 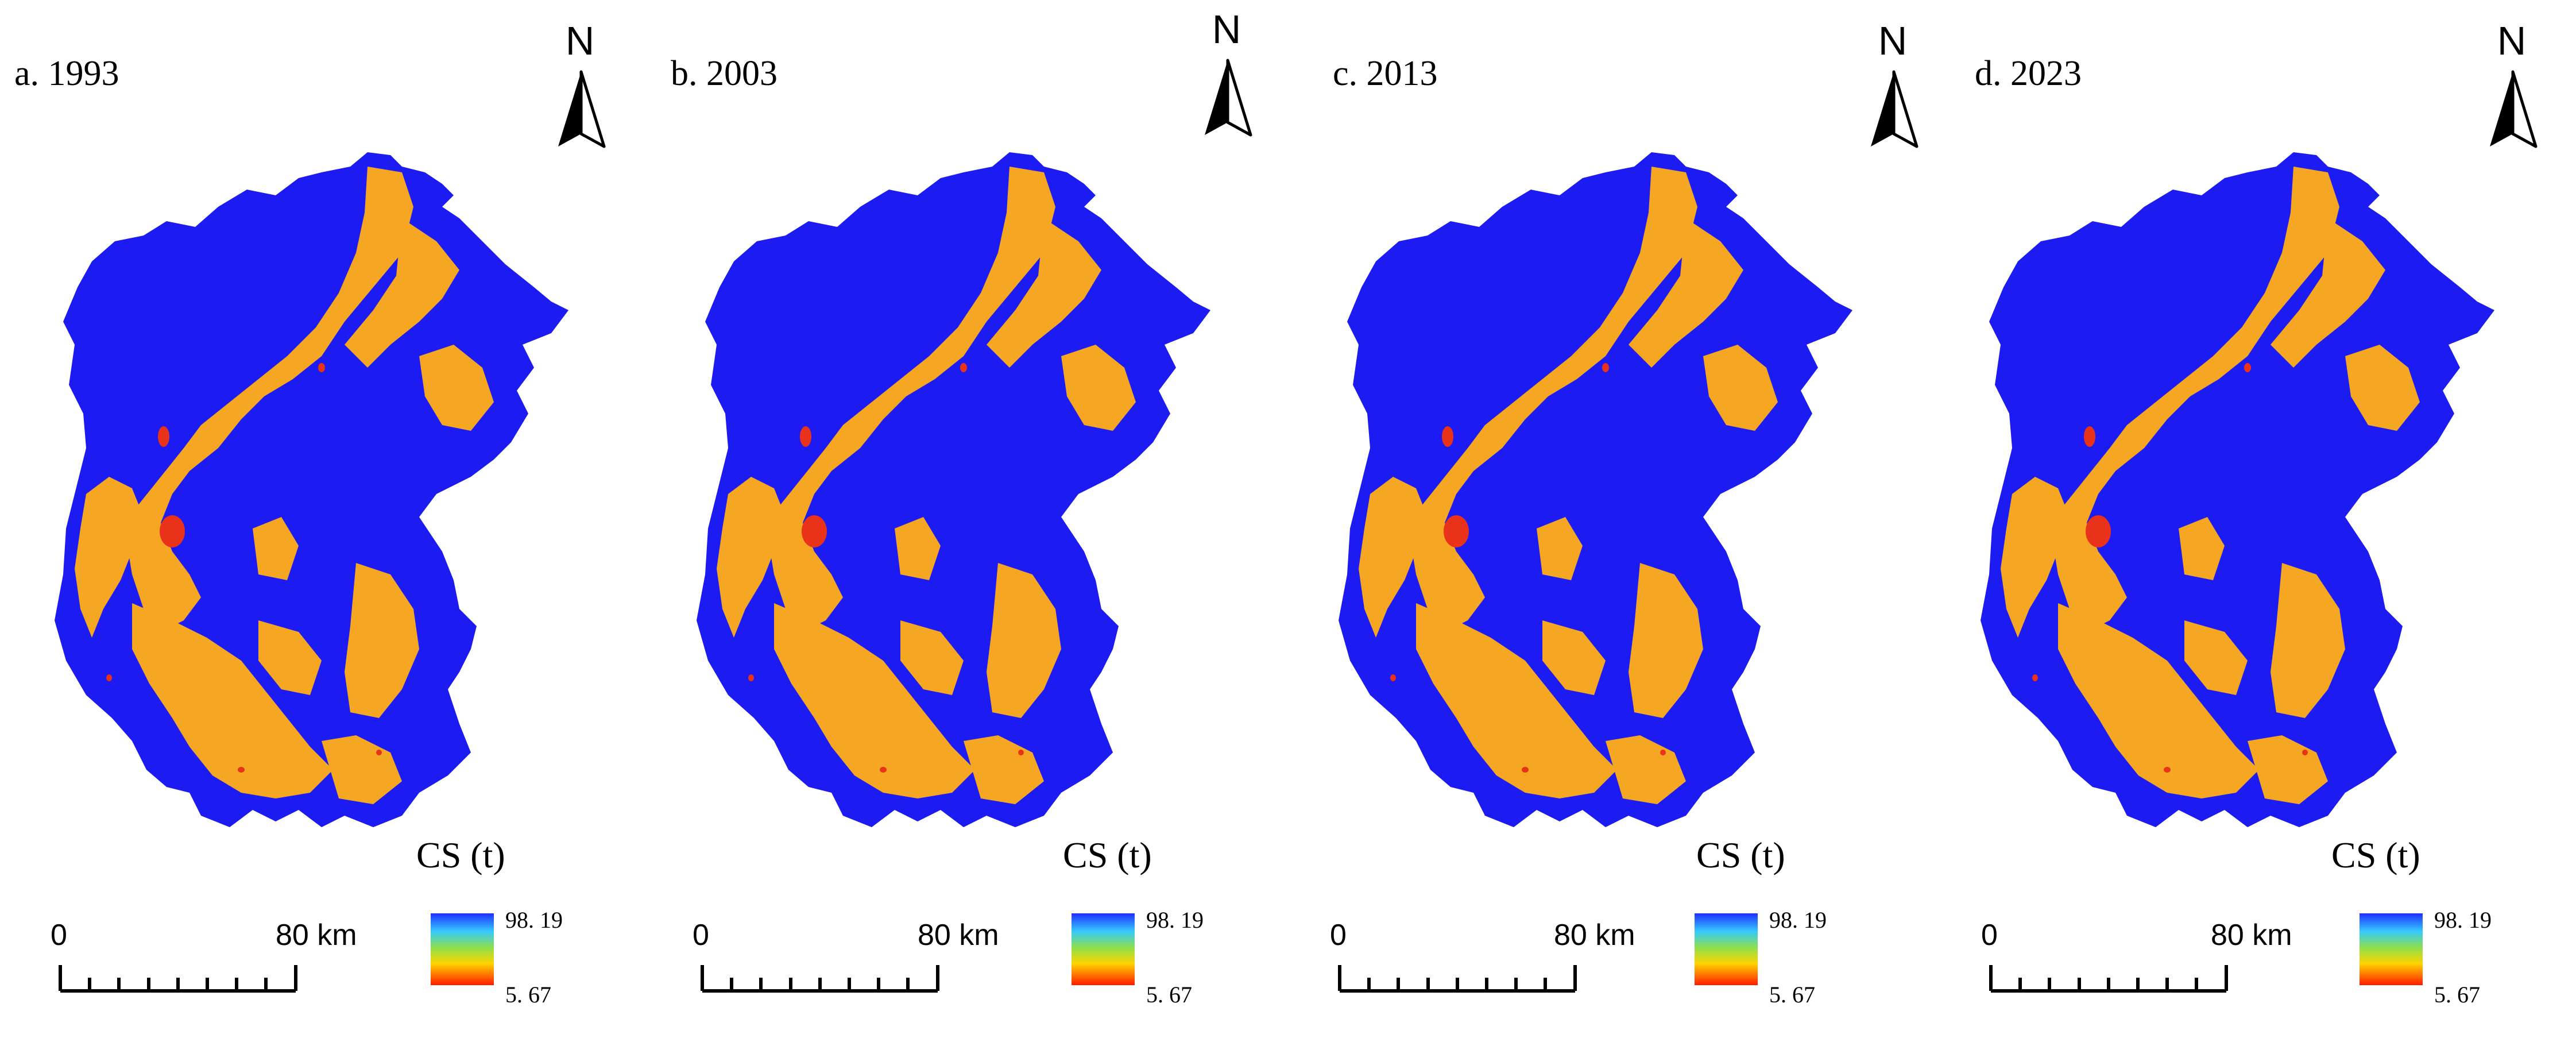 What do you see at coordinates (580, 40) in the screenshot?
I see `north-letter-a: N` at bounding box center [580, 40].